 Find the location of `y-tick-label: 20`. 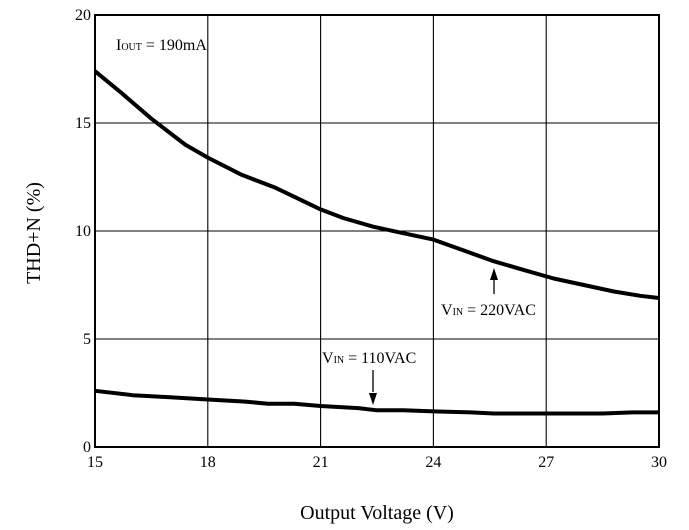

y-tick-label: 20 is located at coordinates (83, 15).